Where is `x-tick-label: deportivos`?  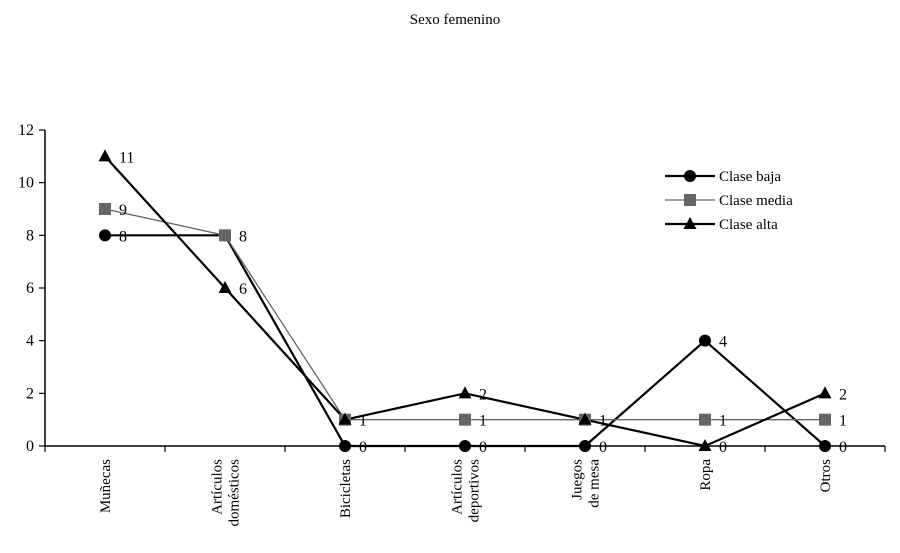
x-tick-label: deportivos is located at coordinates (475, 490).